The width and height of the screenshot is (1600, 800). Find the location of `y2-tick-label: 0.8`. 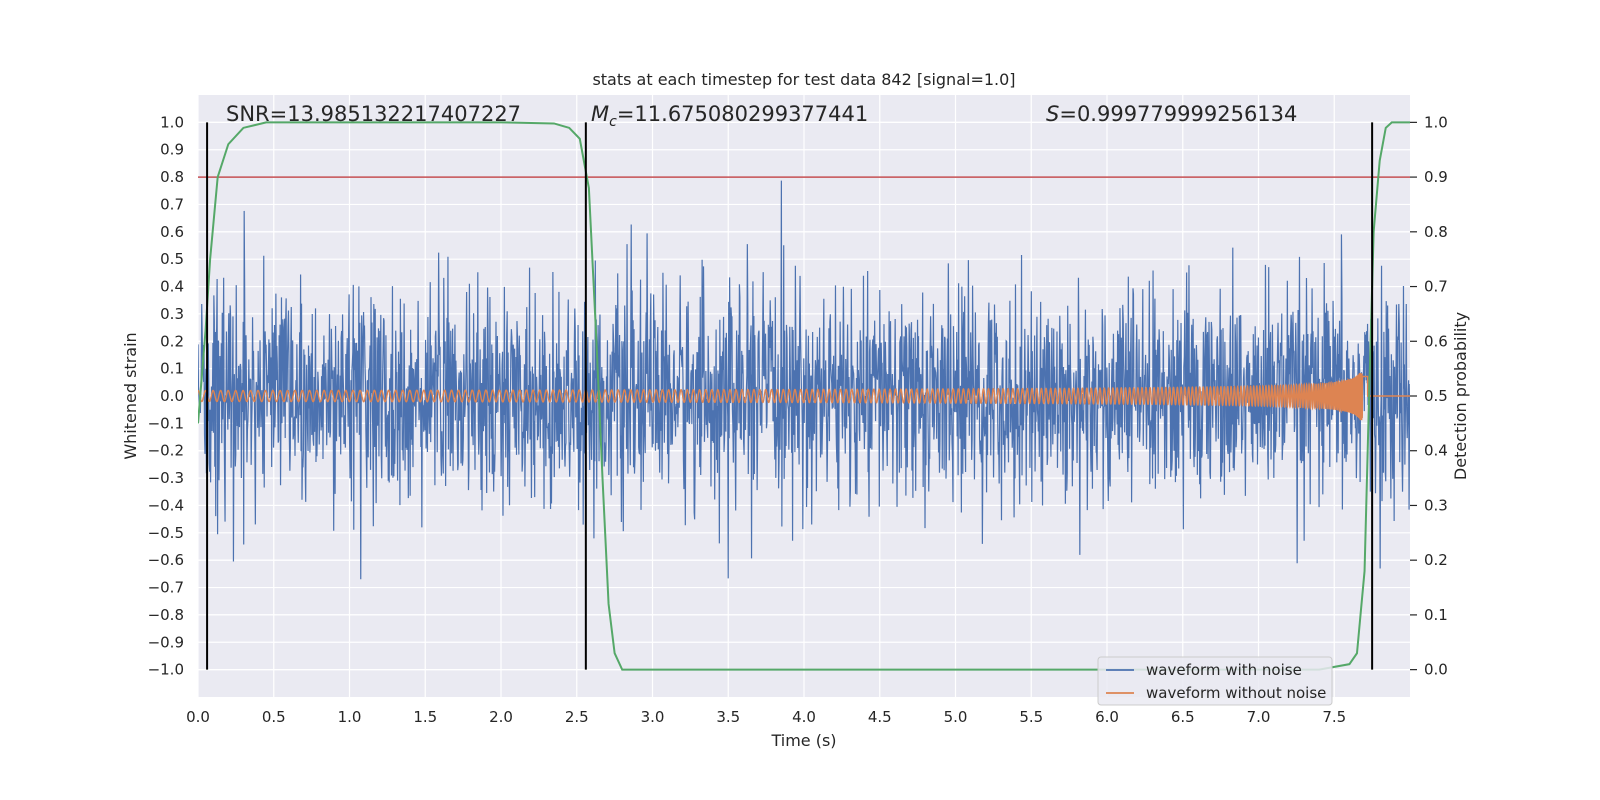

y2-tick-label: 0.8 is located at coordinates (1436, 232).